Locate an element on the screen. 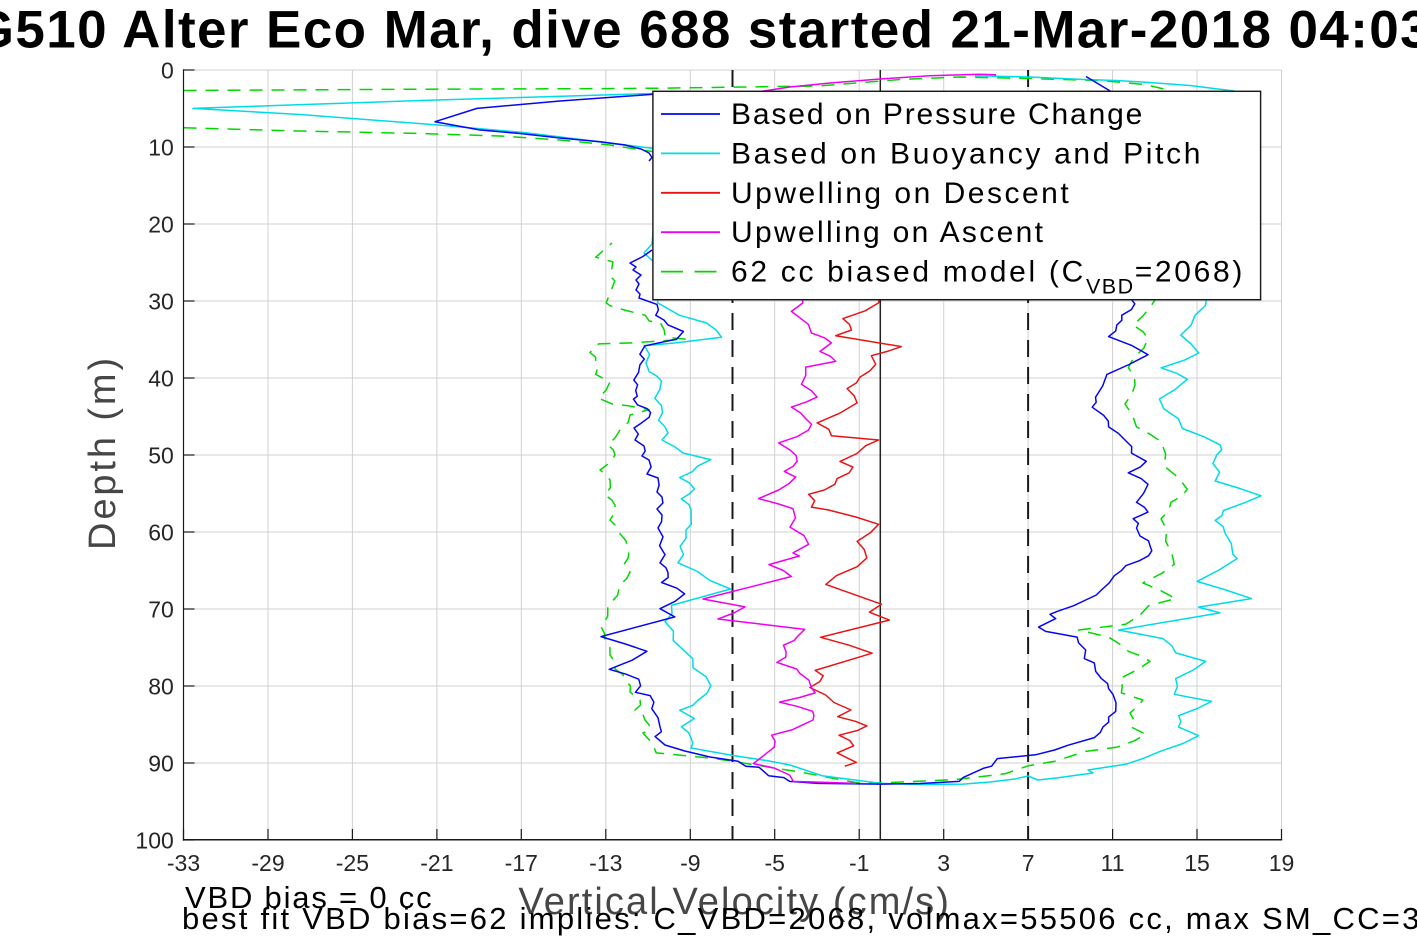  svg-text: 60 is located at coordinates (161, 532).